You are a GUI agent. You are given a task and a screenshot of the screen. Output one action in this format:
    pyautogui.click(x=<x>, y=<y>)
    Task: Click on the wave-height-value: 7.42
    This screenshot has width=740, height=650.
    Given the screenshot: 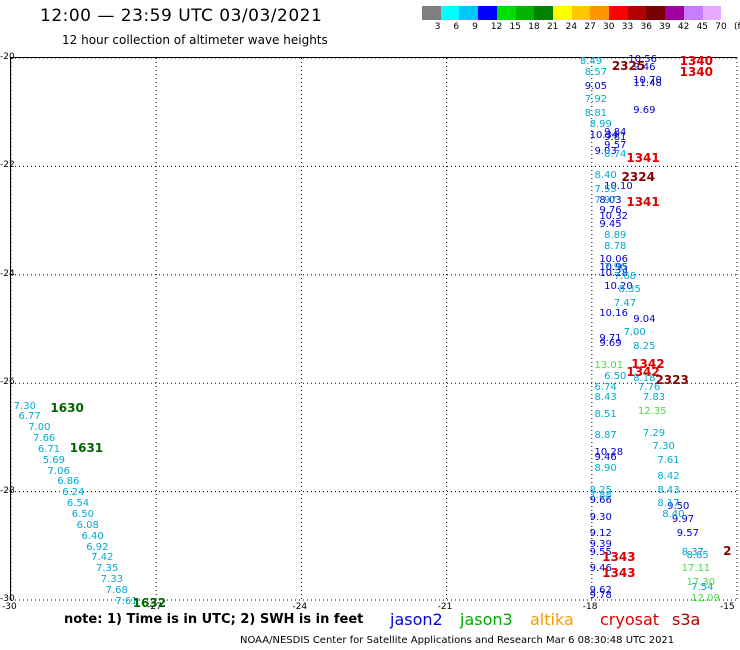 What is the action you would take?
    pyautogui.click(x=102, y=558)
    